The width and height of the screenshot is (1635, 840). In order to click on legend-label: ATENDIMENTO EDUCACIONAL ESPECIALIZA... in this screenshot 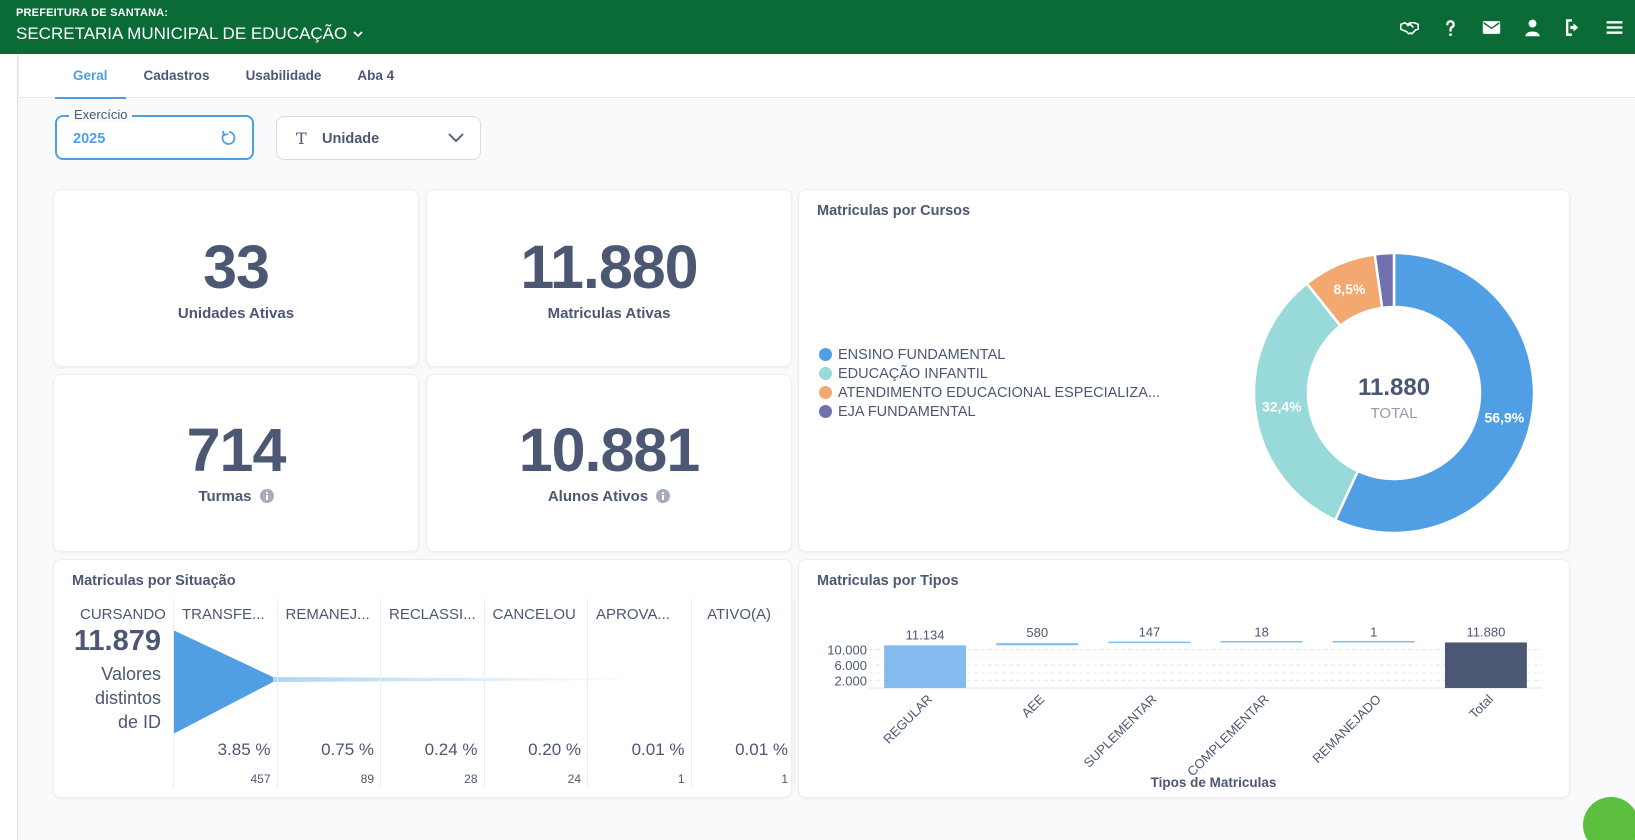, I will do `click(999, 392)`.